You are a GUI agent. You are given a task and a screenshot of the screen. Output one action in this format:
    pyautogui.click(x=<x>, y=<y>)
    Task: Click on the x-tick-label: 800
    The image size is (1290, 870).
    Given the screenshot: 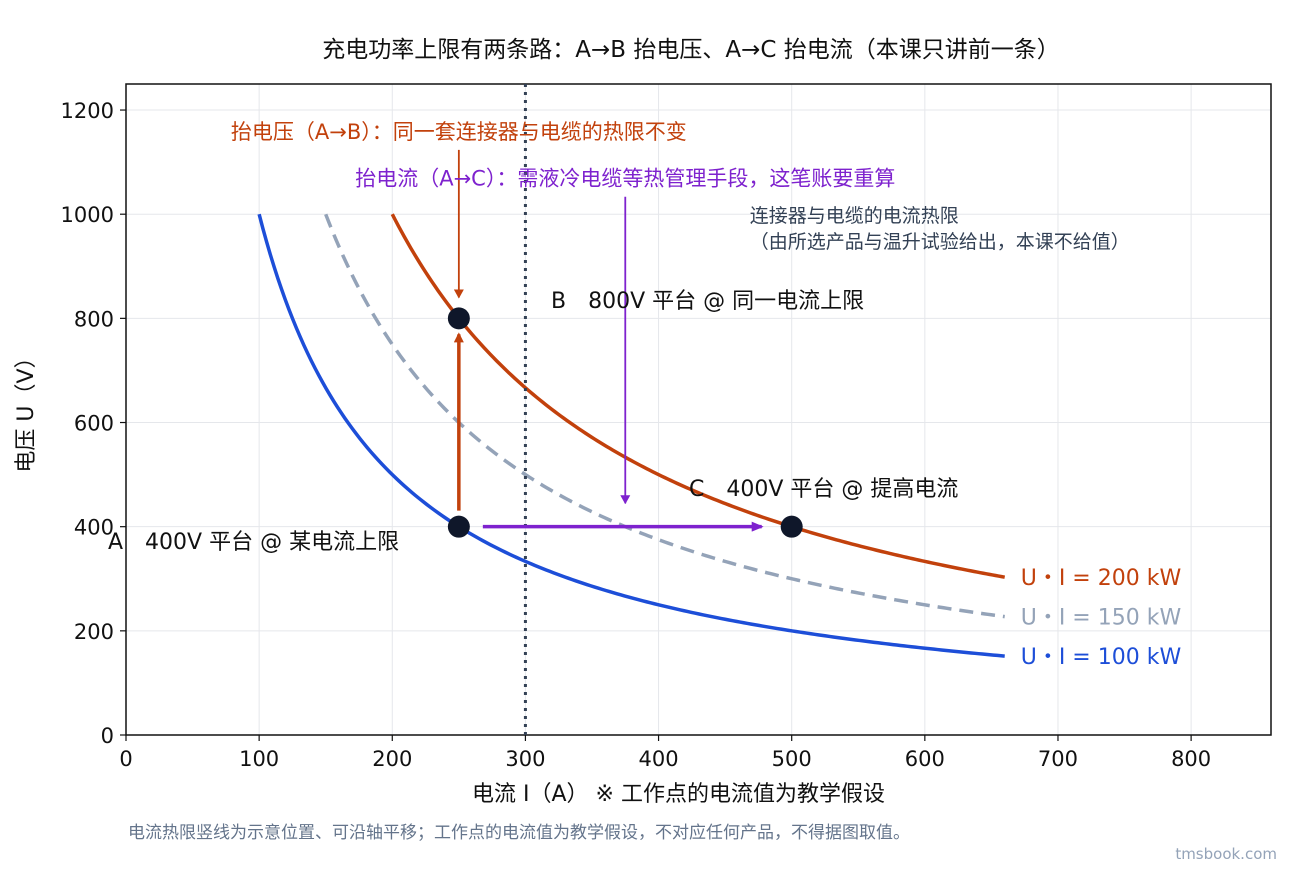 What is the action you would take?
    pyautogui.click(x=1191, y=759)
    